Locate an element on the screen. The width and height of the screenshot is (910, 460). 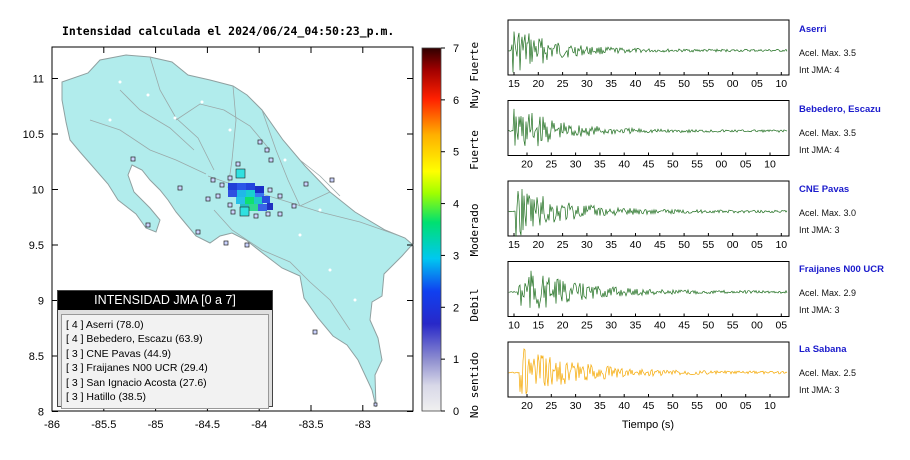
map-x-tick-label: -84 is located at coordinates (259, 425).